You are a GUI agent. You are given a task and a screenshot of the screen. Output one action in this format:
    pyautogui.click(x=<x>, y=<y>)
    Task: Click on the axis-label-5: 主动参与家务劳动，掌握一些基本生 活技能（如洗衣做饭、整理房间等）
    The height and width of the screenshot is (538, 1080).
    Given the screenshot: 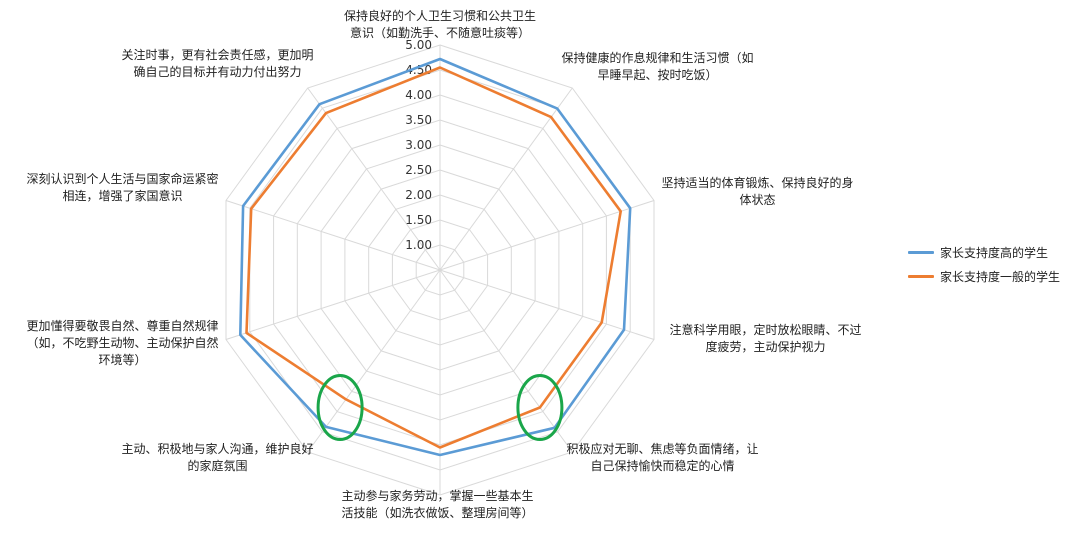 What is the action you would take?
    pyautogui.click(x=437, y=505)
    